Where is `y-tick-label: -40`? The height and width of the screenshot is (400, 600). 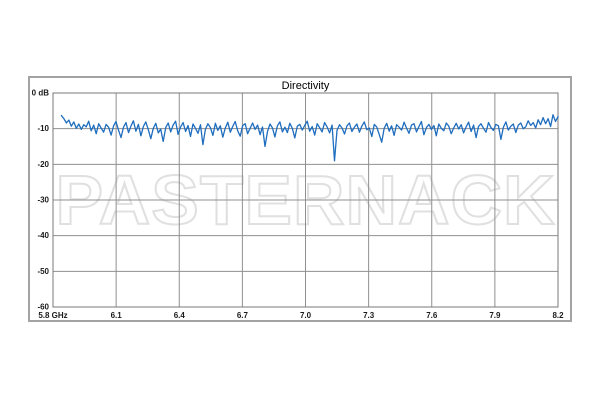
y-tick-label: -40 is located at coordinates (43, 235).